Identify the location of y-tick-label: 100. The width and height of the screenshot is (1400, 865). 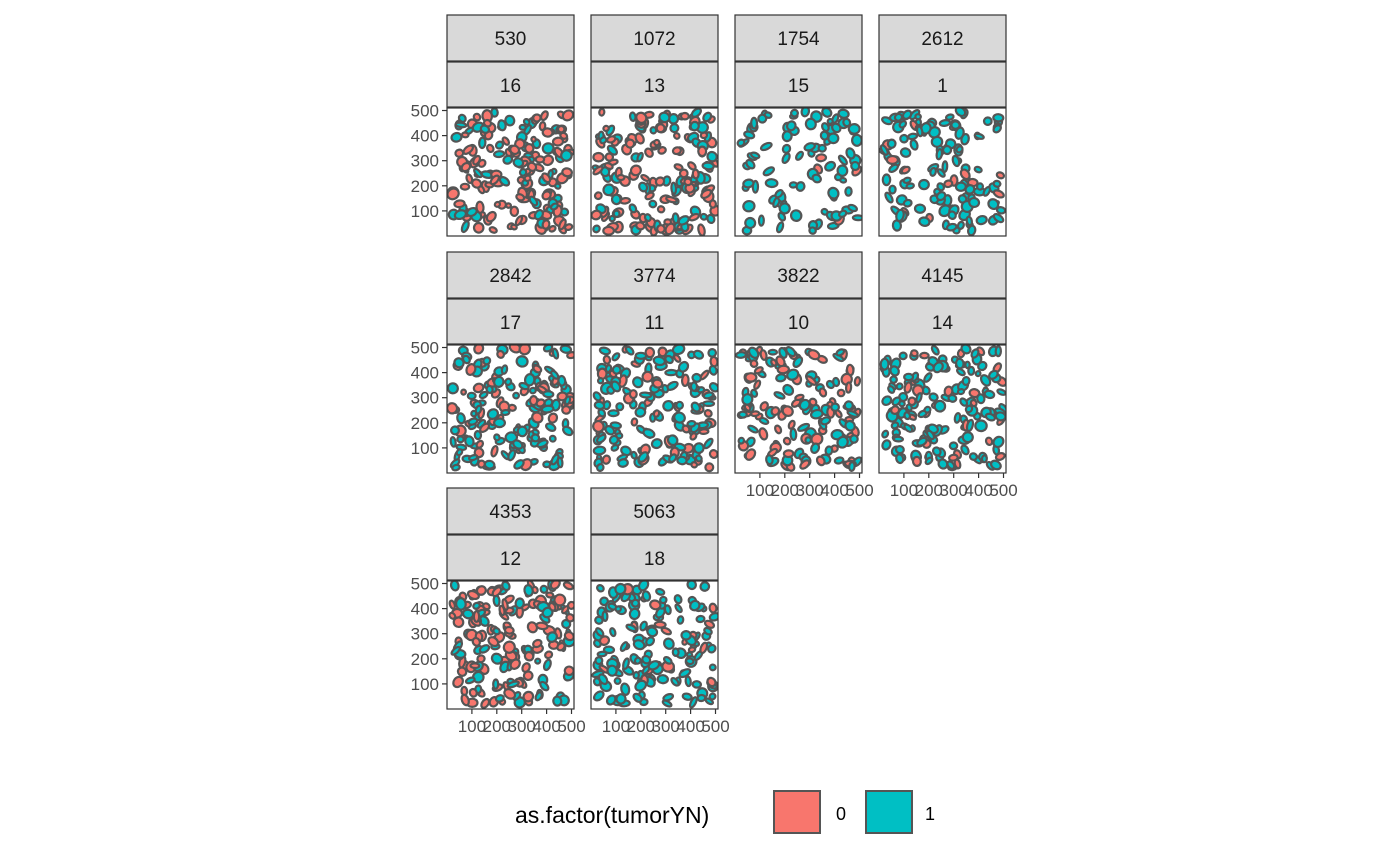
(425, 211).